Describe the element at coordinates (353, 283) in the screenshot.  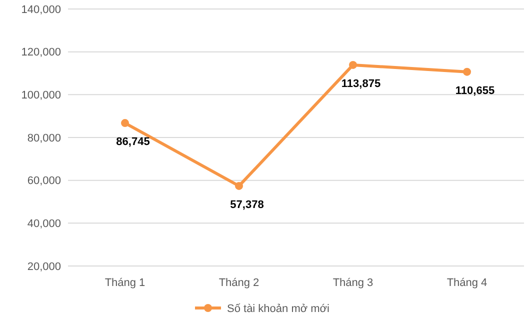
I see `x-tick-label: Tháng 3` at that location.